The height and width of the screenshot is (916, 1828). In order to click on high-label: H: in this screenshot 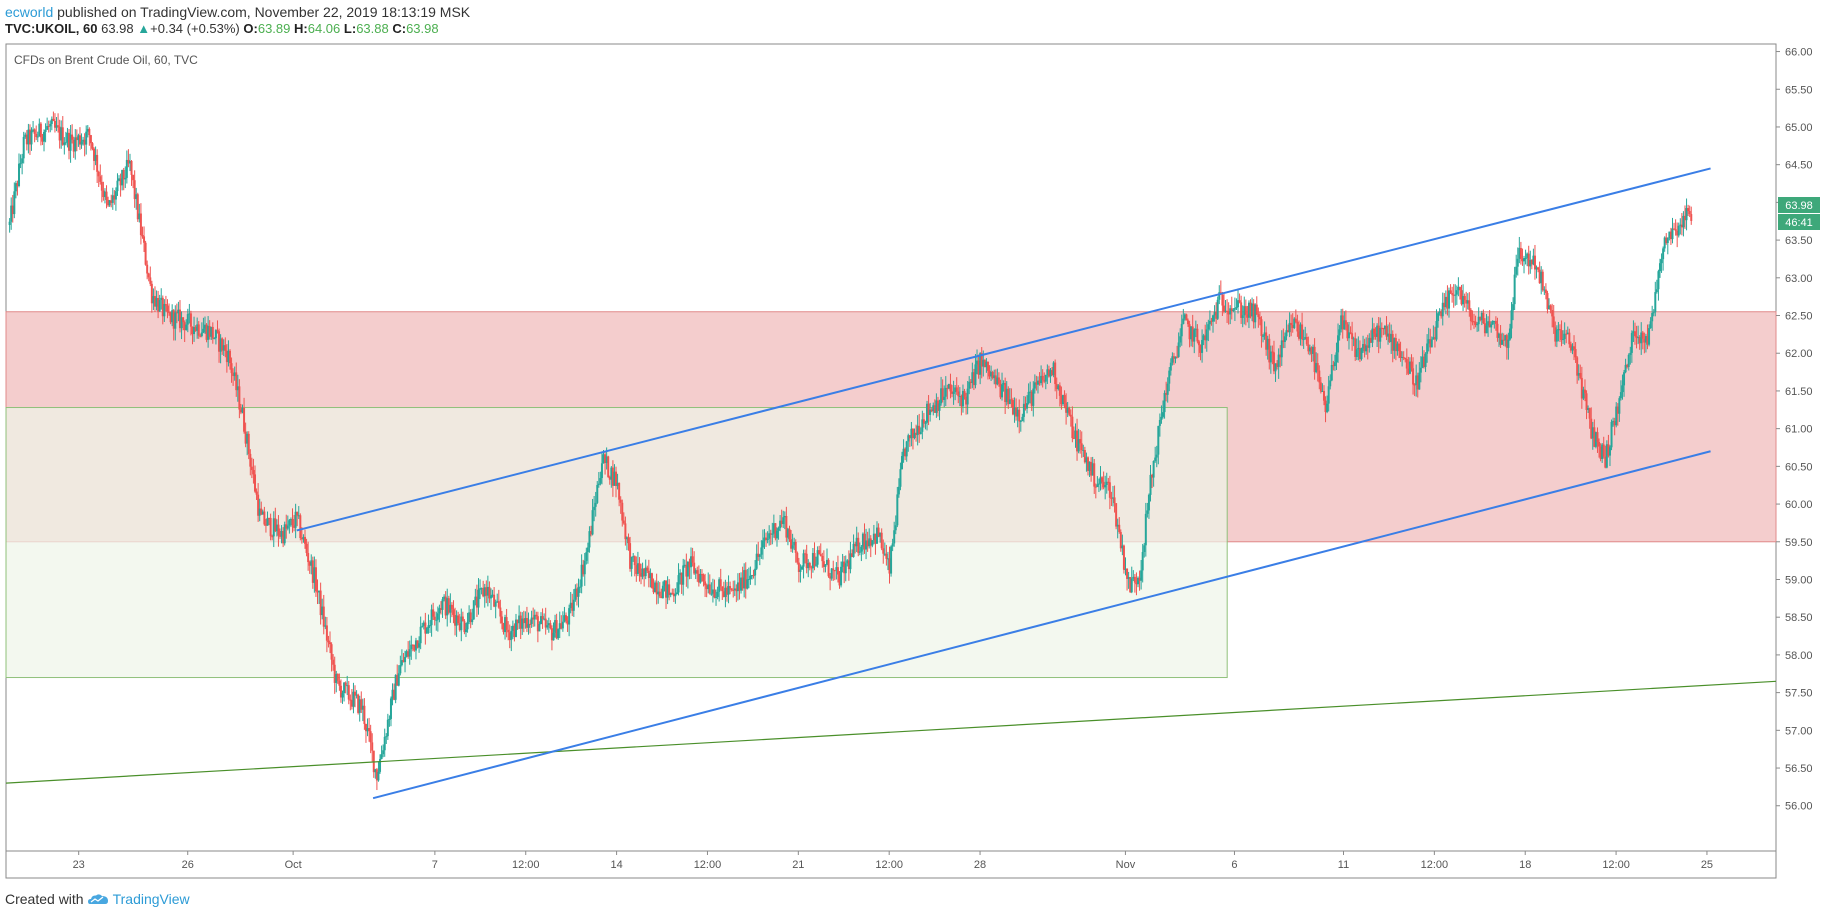, I will do `click(301, 28)`.